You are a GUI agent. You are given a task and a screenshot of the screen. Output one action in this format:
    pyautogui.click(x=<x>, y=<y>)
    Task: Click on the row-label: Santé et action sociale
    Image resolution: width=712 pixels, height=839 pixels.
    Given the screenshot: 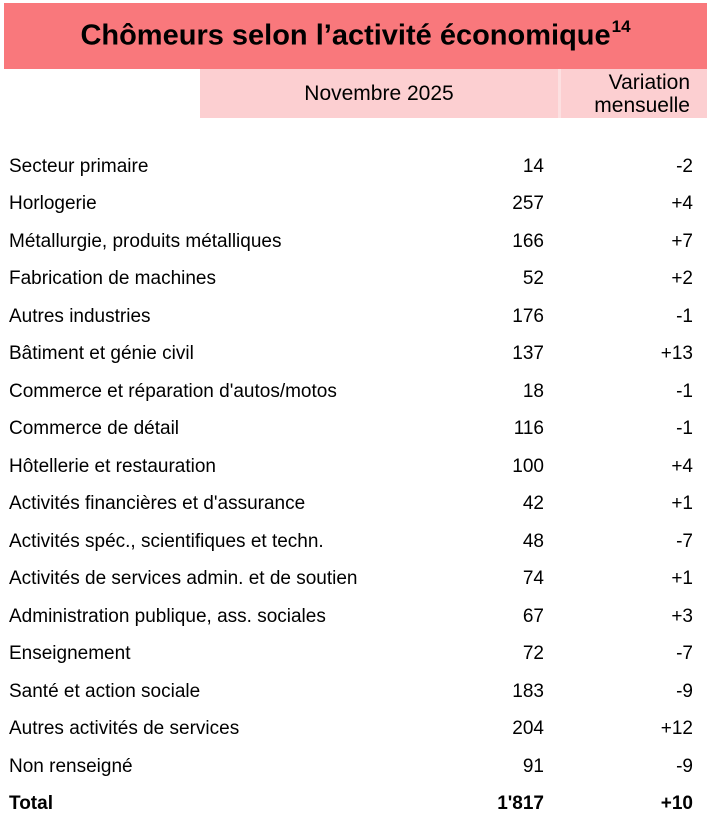 What is the action you would take?
    pyautogui.click(x=105, y=691)
    